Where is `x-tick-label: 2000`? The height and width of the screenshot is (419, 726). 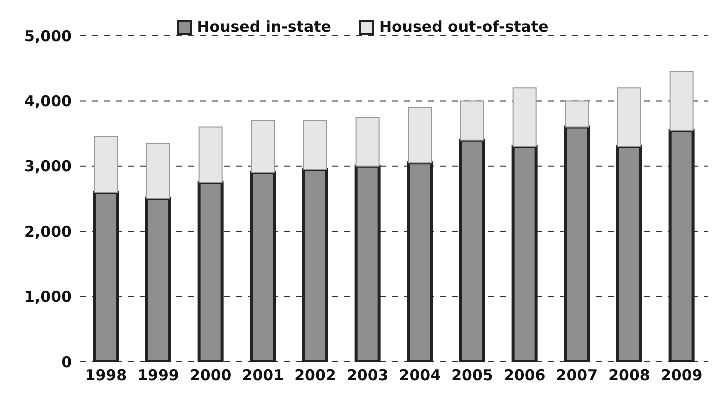 x-tick-label: 2000 is located at coordinates (211, 375).